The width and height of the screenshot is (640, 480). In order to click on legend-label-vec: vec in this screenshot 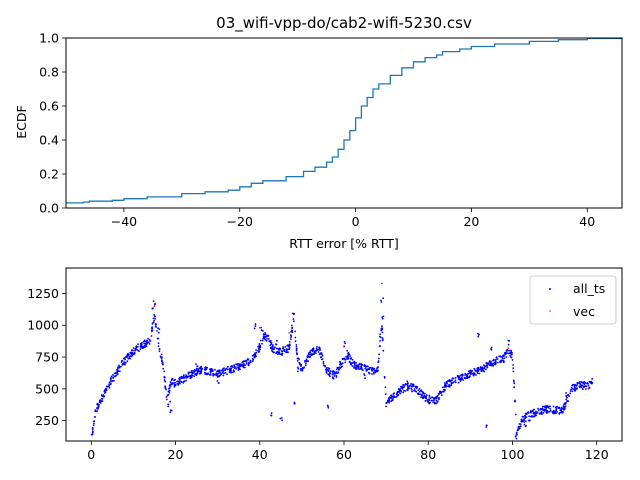, I will do `click(584, 311)`.